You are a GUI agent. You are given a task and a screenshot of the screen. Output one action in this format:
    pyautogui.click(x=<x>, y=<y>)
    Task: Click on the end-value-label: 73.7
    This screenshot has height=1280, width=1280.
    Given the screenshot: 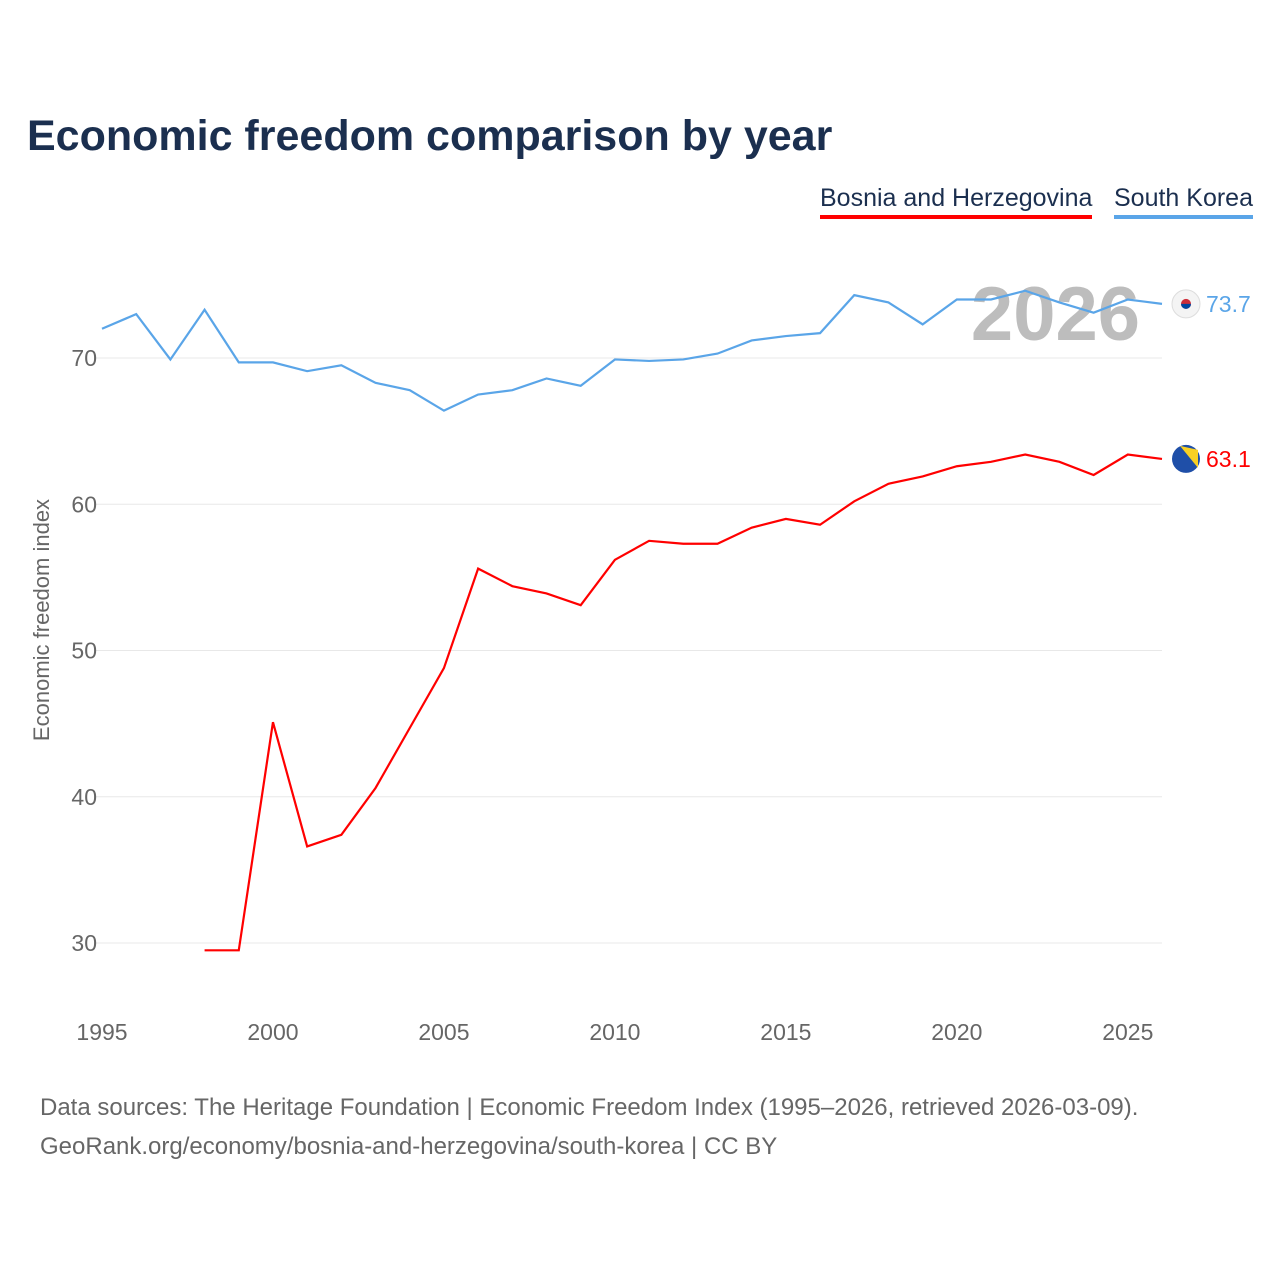 What is the action you would take?
    pyautogui.click(x=1228, y=304)
    